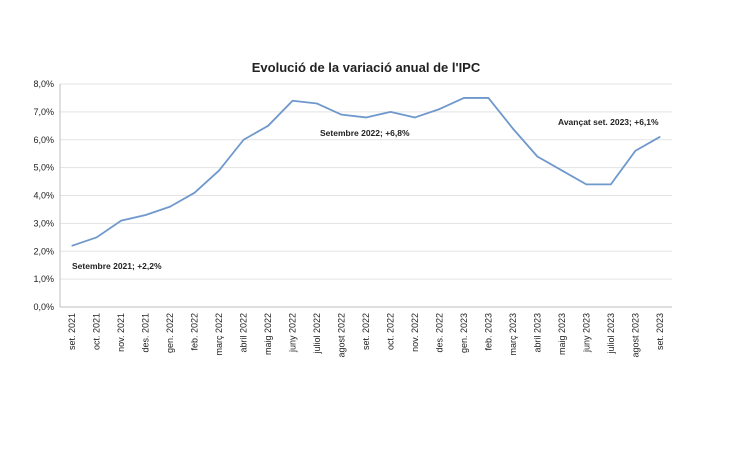 This screenshot has width=740, height=461. What do you see at coordinates (170, 333) in the screenshot?
I see `x-tick-label: gen. 2022` at bounding box center [170, 333].